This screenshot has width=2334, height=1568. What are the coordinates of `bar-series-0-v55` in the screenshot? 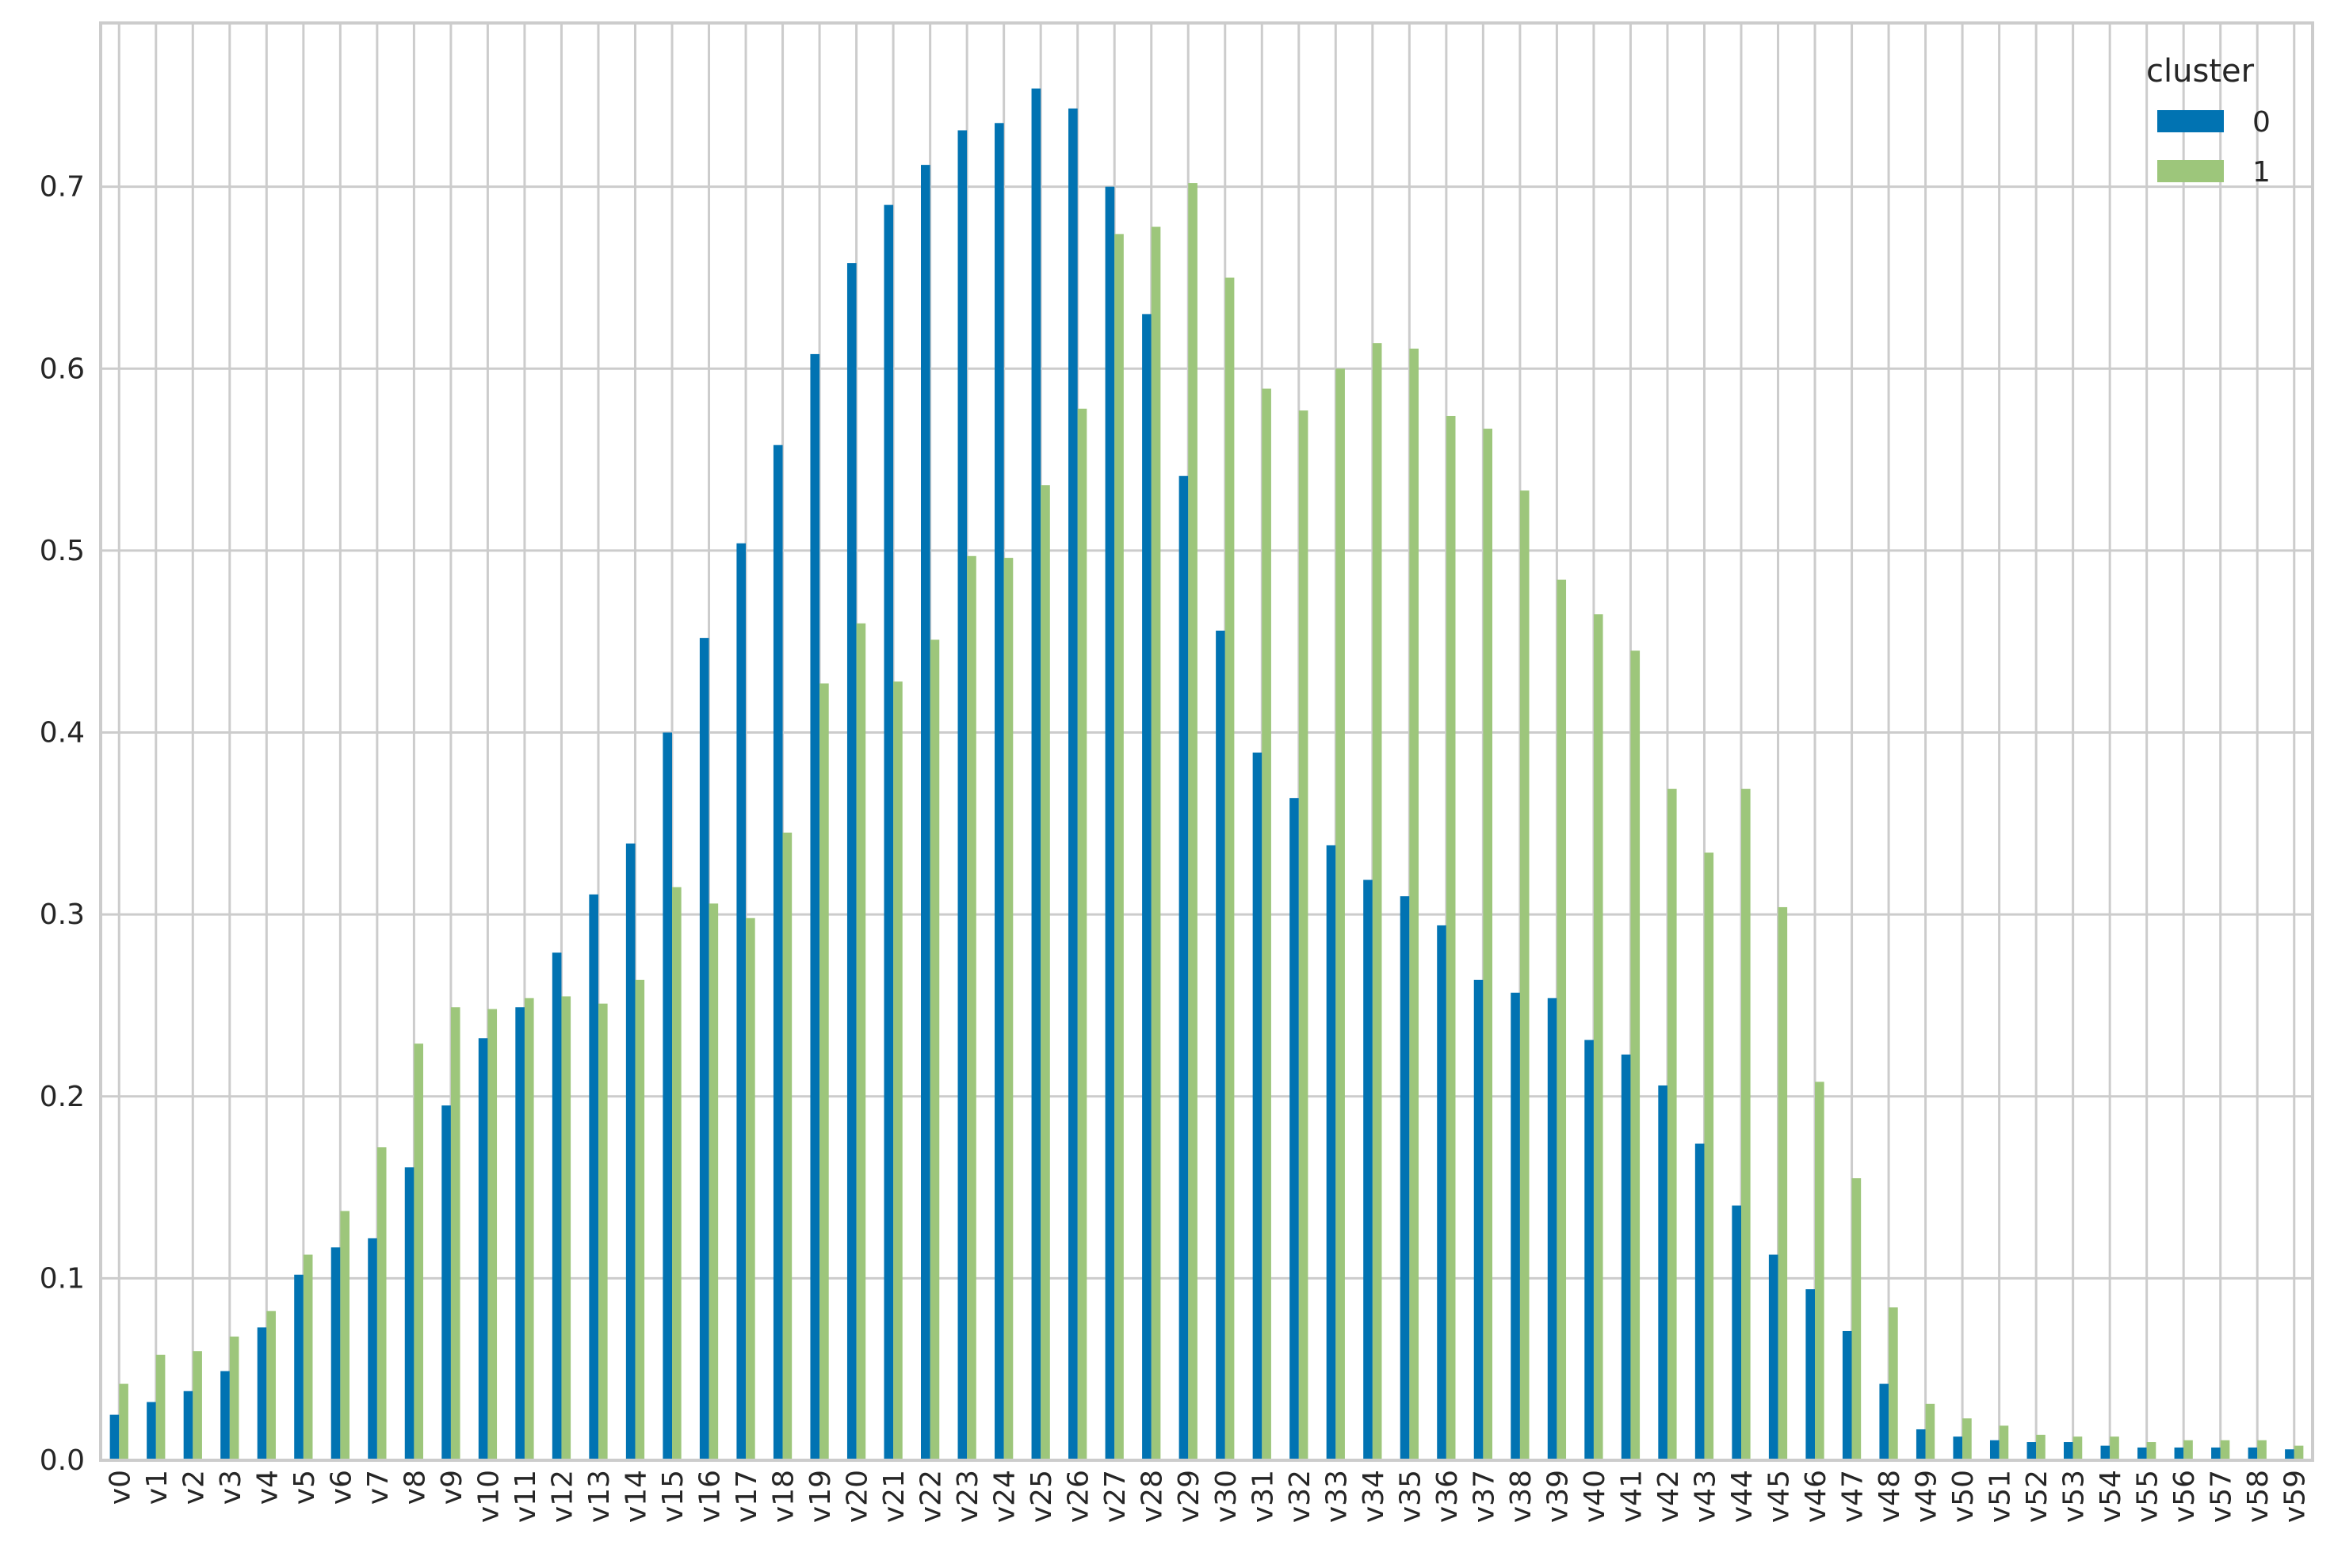 It's located at (2142, 1453).